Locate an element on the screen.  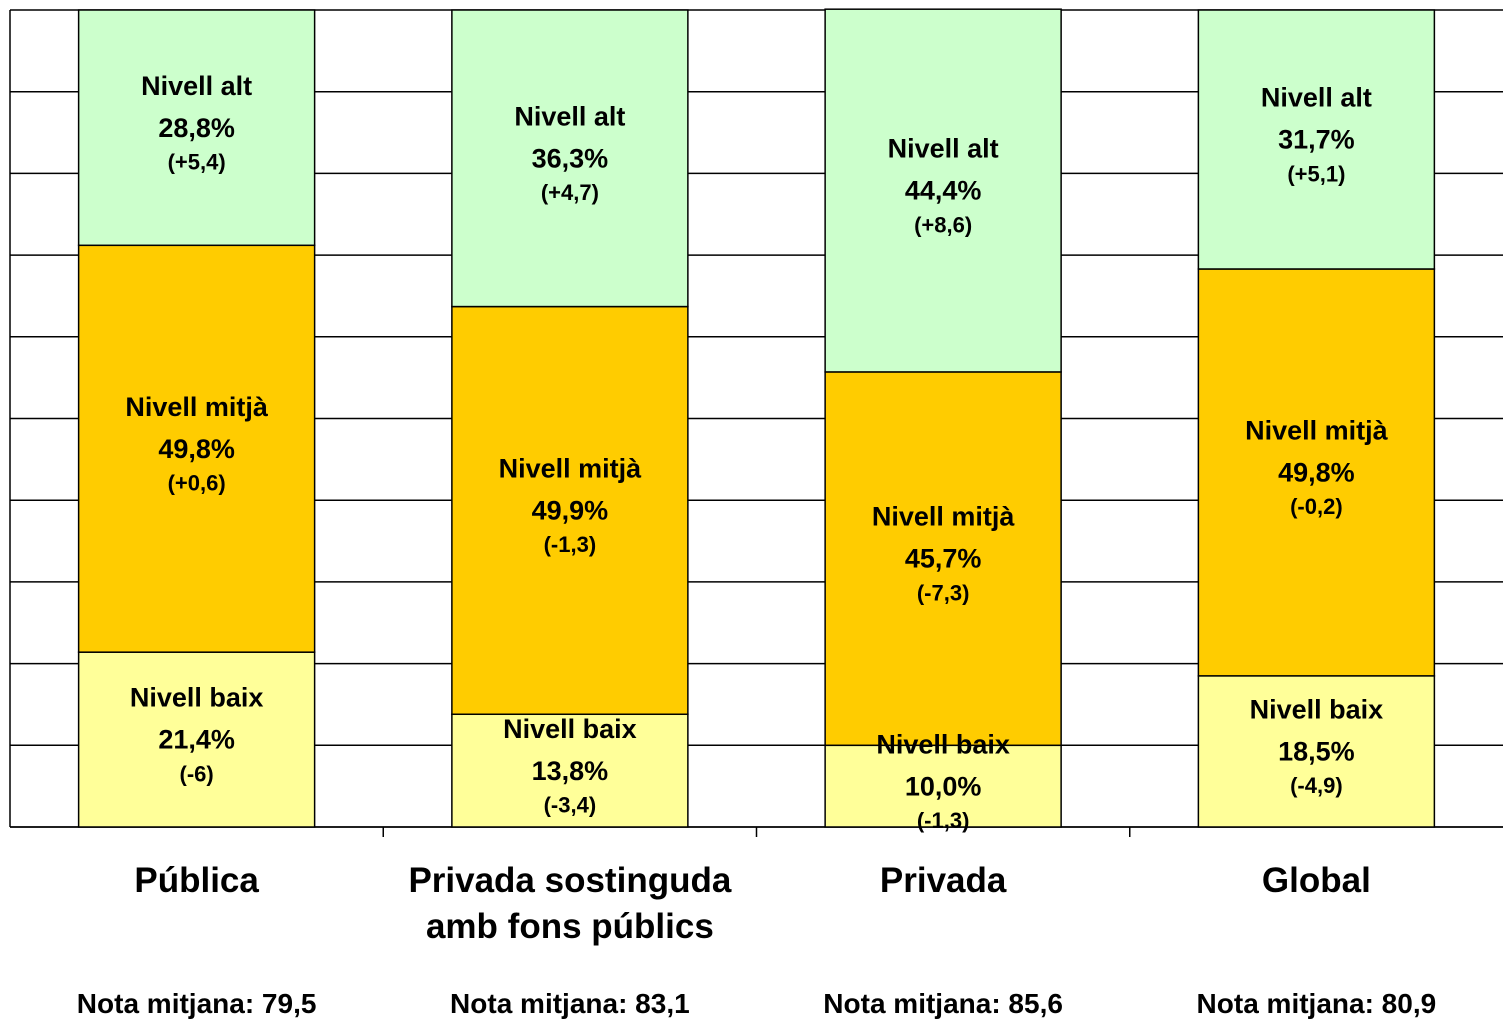
value-label: 21,4% is located at coordinates (196, 740).